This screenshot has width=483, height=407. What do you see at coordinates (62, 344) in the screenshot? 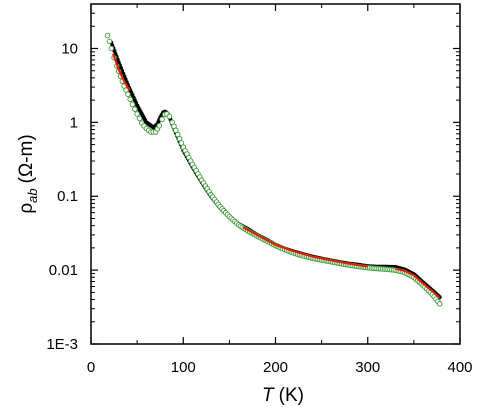
I see `y-tick-label: 1E-3` at bounding box center [62, 344].